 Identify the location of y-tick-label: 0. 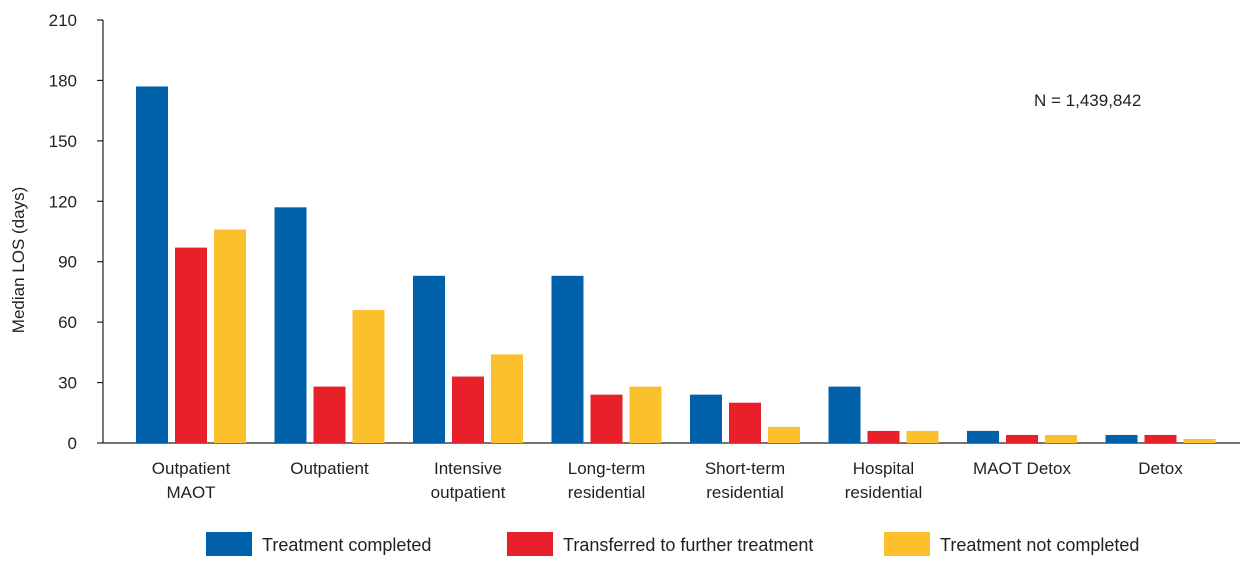
(72, 443).